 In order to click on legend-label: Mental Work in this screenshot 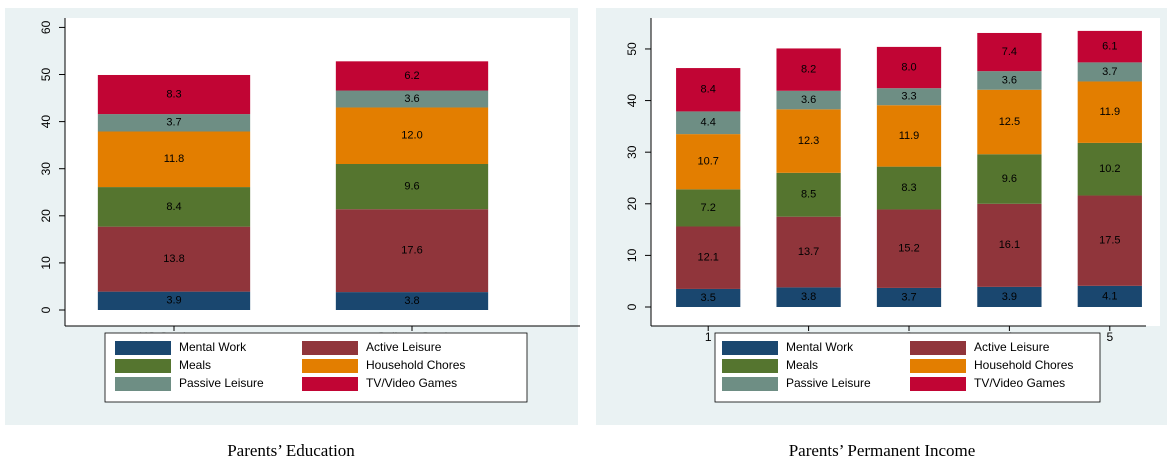, I will do `click(213, 347)`.